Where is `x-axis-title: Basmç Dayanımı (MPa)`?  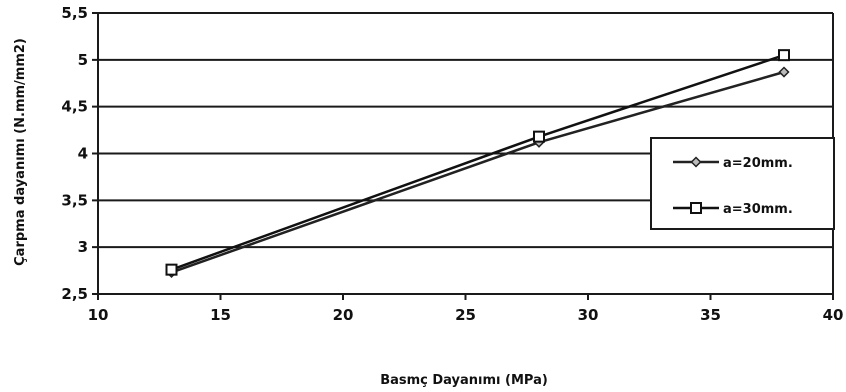 x-axis-title: Basmç Dayanımı (MPa) is located at coordinates (464, 380).